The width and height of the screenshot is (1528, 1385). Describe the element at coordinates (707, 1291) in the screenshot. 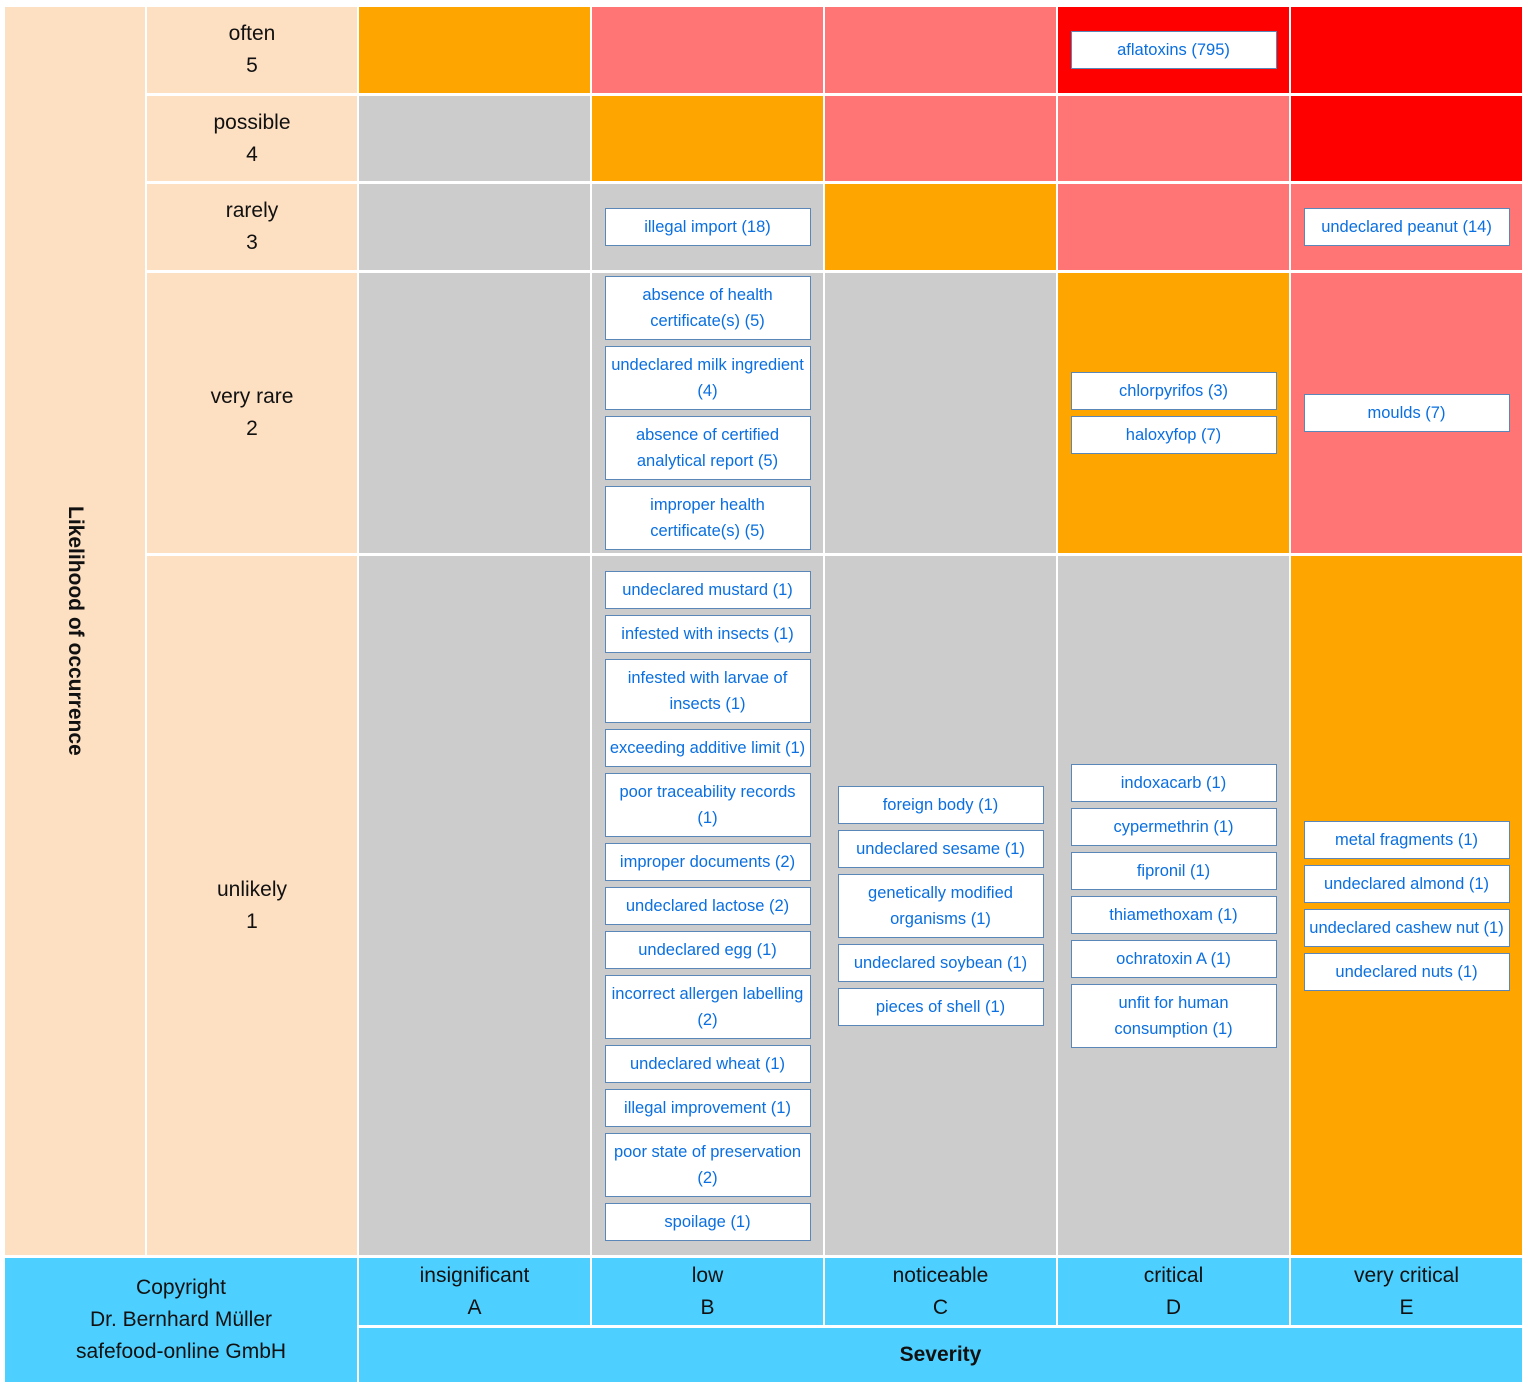

I see `severity-label: low B` at that location.